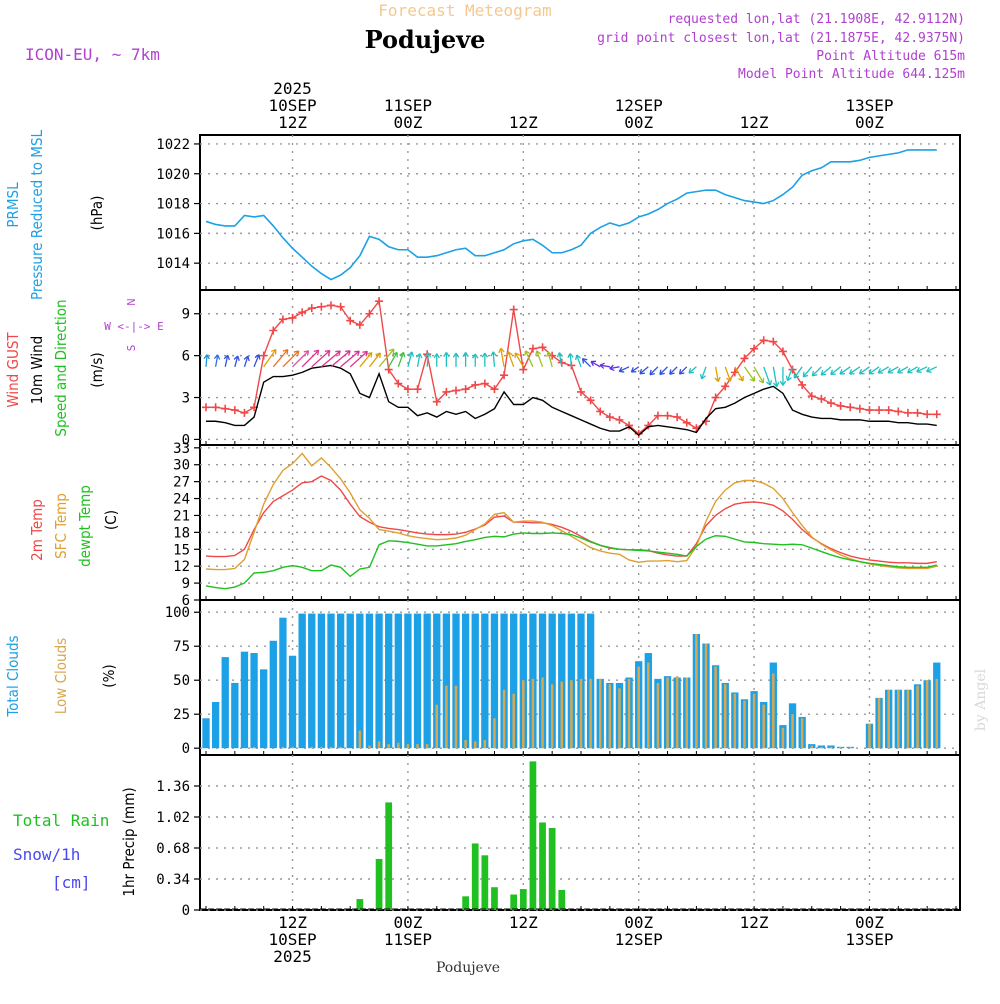 Image resolution: width=1000 pixels, height=1004 pixels. I want to click on pressure-ytick-label: 1016, so click(173, 234).